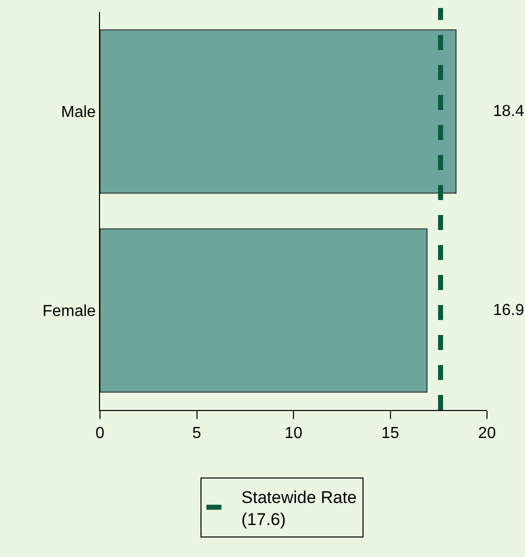  What do you see at coordinates (299, 508) in the screenshot?
I see `legend-label: Statewide Rate (17.6)` at bounding box center [299, 508].